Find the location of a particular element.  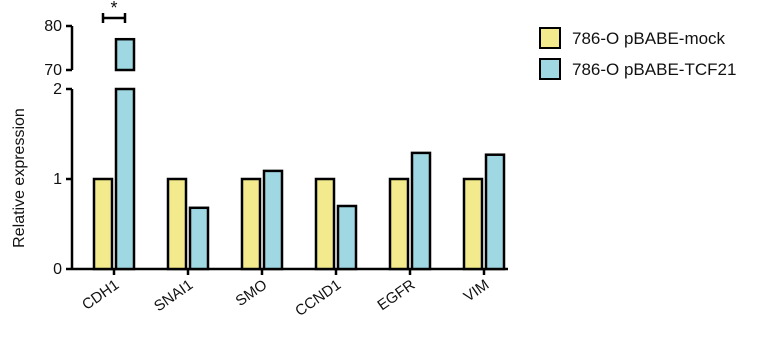

bar-cdh1-tcf21-lower is located at coordinates (125, 179).